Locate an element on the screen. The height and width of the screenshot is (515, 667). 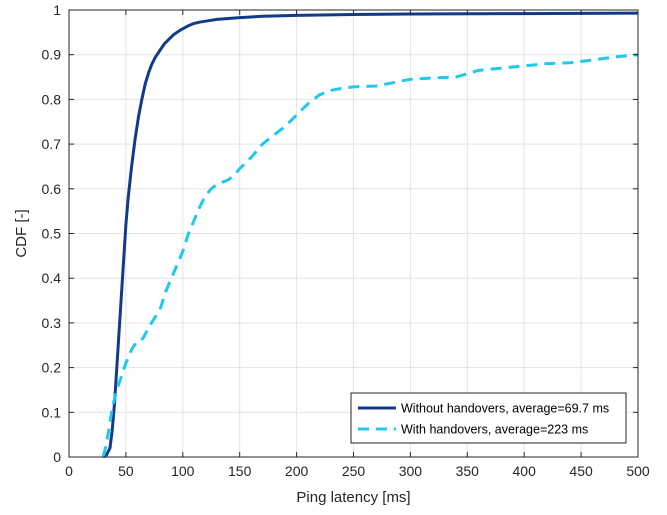
x-tick-label: 450 is located at coordinates (581, 471).